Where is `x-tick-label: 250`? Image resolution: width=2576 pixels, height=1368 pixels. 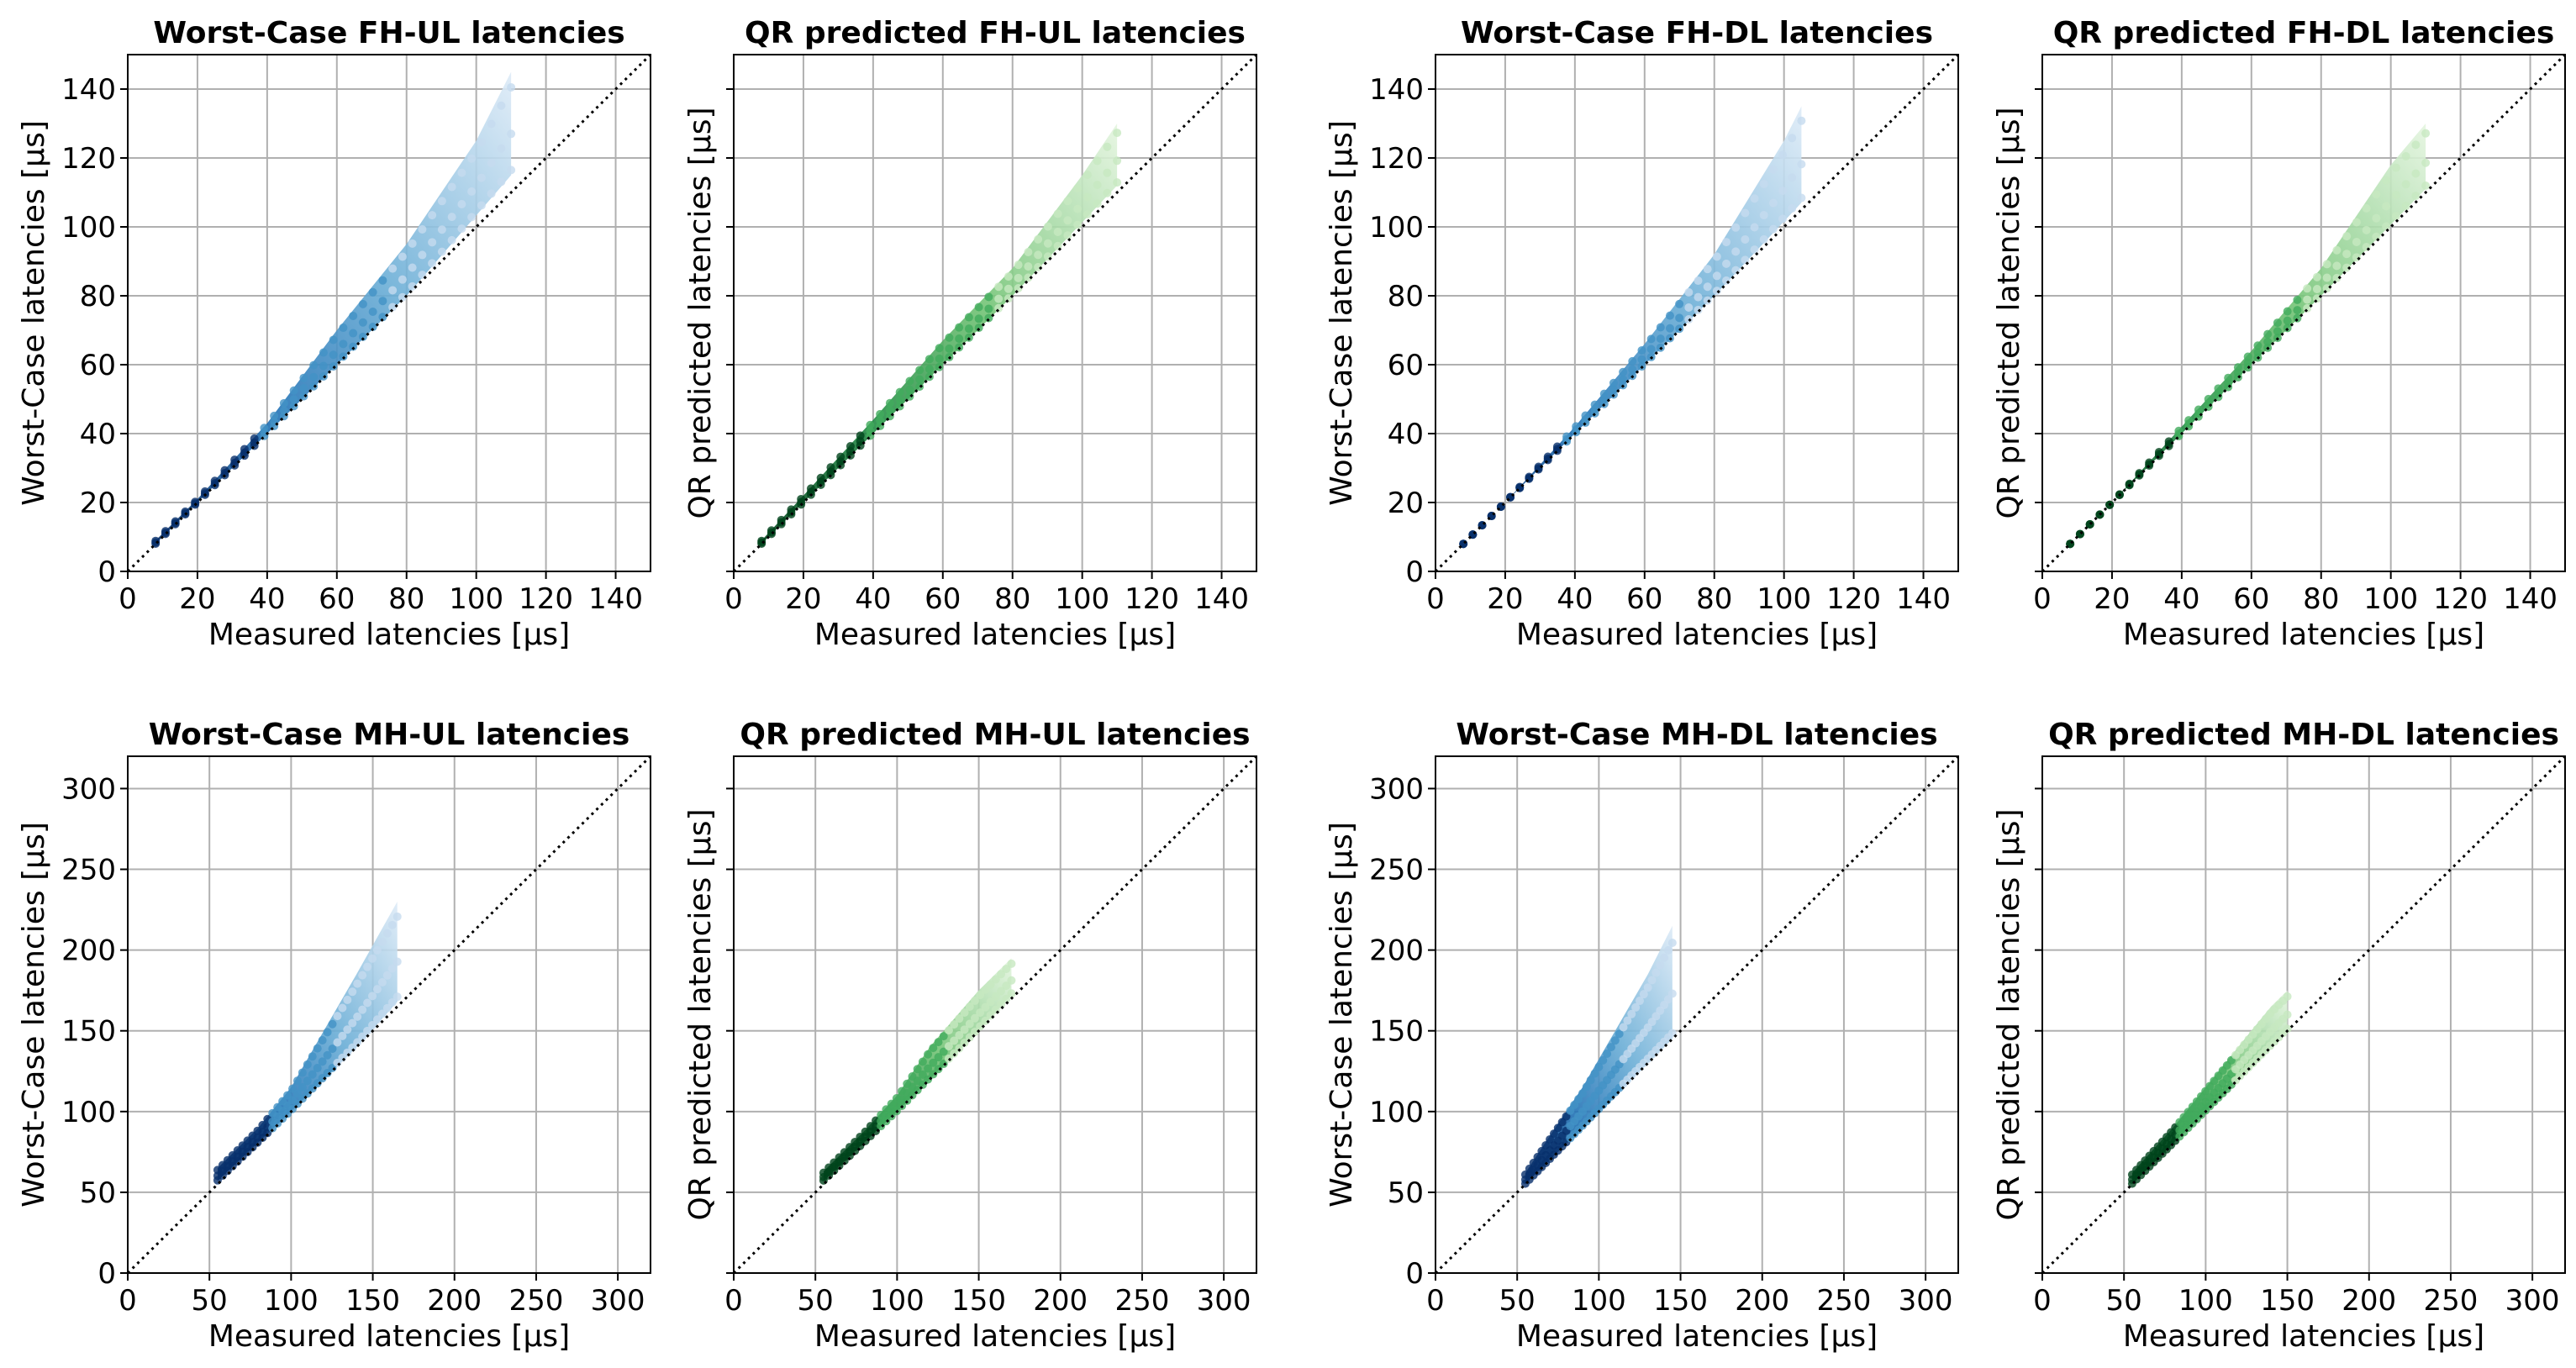 x-tick-label: 250 is located at coordinates (2450, 1301).